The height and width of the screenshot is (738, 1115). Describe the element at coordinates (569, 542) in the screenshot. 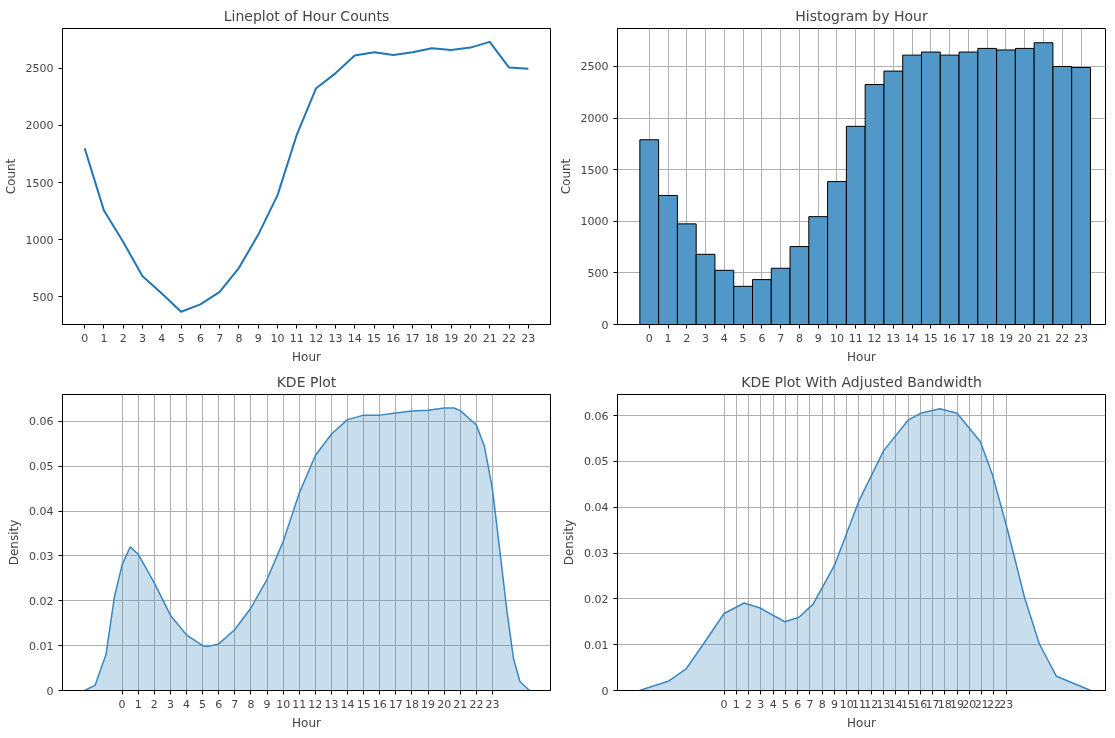

I see `y-axis-title: Density` at that location.